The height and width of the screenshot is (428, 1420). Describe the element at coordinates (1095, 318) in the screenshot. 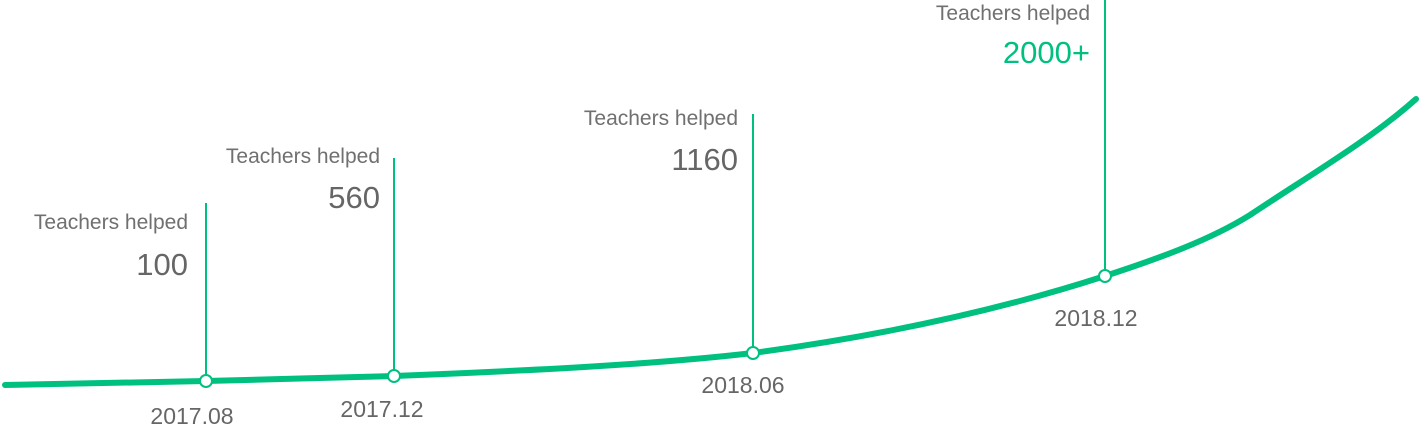

I see `milestone-date: 2018.12` at that location.